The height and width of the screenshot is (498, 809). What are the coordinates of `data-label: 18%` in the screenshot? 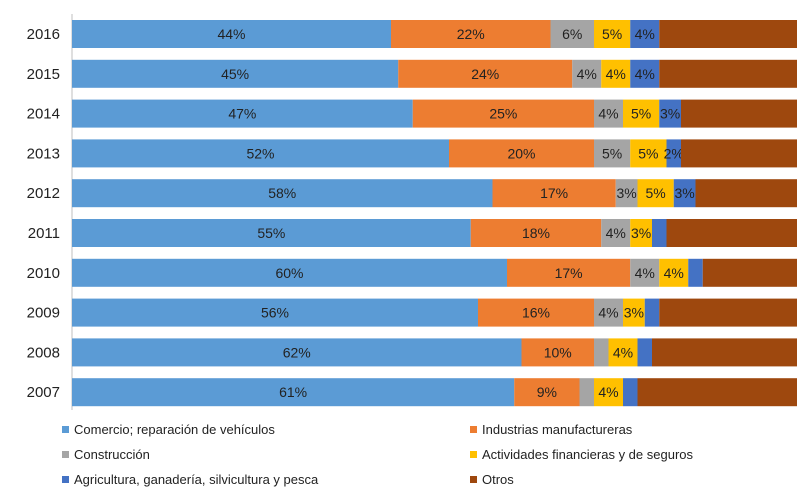 It's located at (536, 233).